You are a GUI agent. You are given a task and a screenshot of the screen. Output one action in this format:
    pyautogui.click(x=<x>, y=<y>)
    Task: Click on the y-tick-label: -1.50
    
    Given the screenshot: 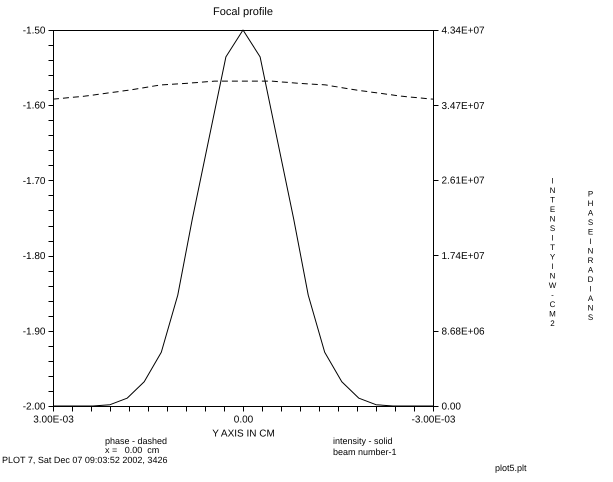 What is the action you would take?
    pyautogui.click(x=34, y=31)
    